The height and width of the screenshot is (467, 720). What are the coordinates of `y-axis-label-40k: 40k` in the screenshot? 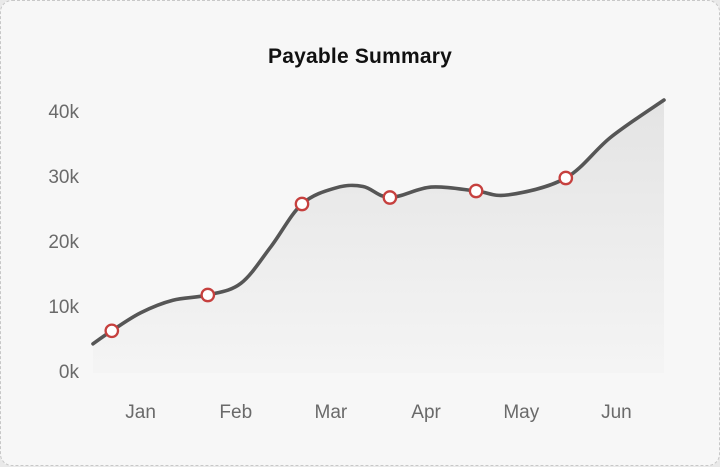 It's located at (63, 112).